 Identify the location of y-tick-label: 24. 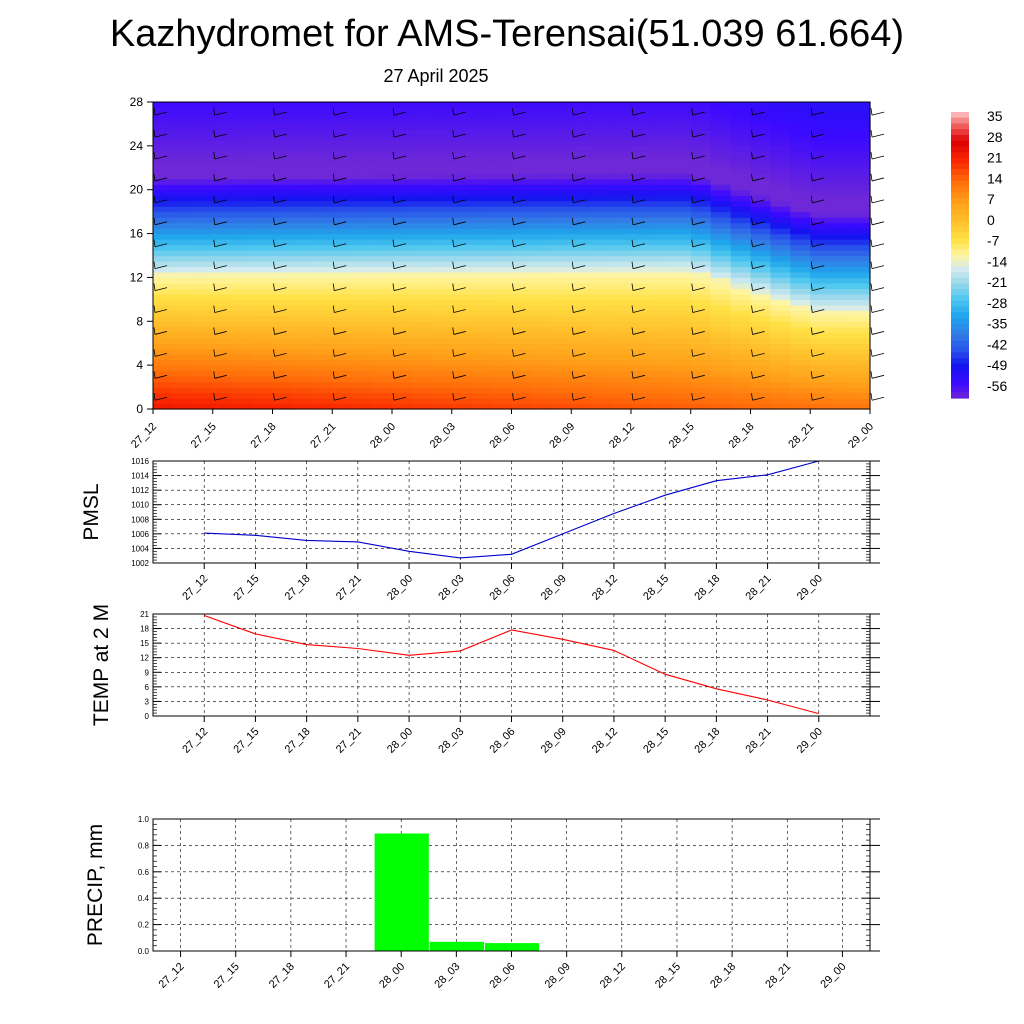
(137, 146).